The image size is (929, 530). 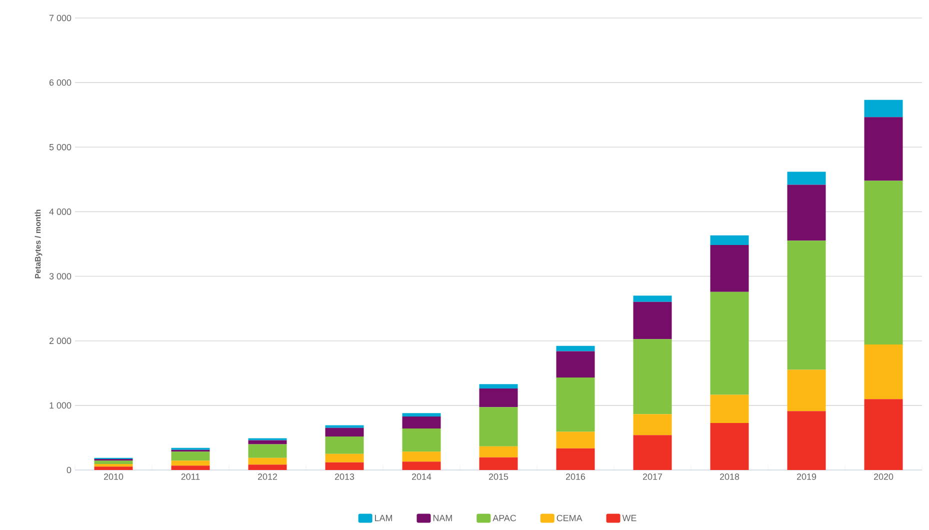 I want to click on x-tick-label: 2010, so click(x=114, y=477).